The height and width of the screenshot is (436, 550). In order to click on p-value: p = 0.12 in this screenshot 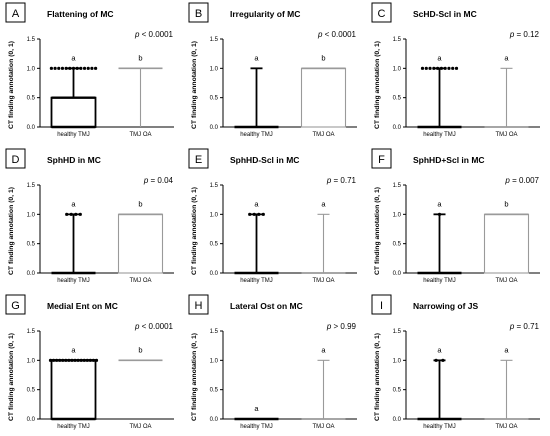, I will do `click(524, 34)`.